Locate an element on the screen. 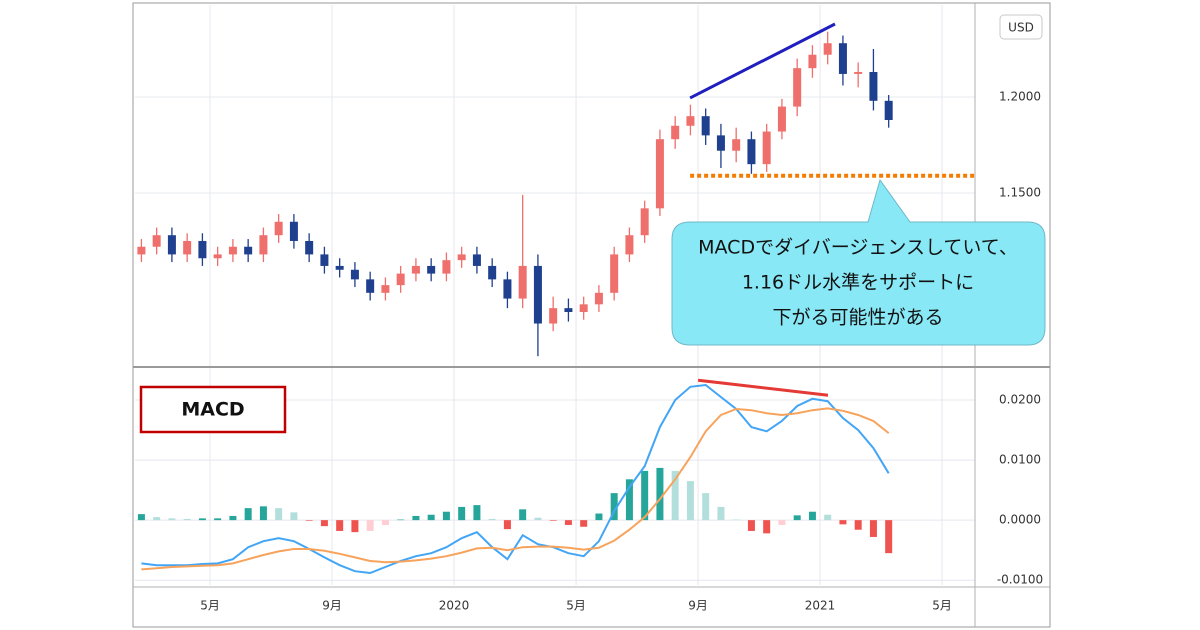 The image size is (1200, 630). callout-text: 1.16ドル水準をサポートに is located at coordinates (858, 283).